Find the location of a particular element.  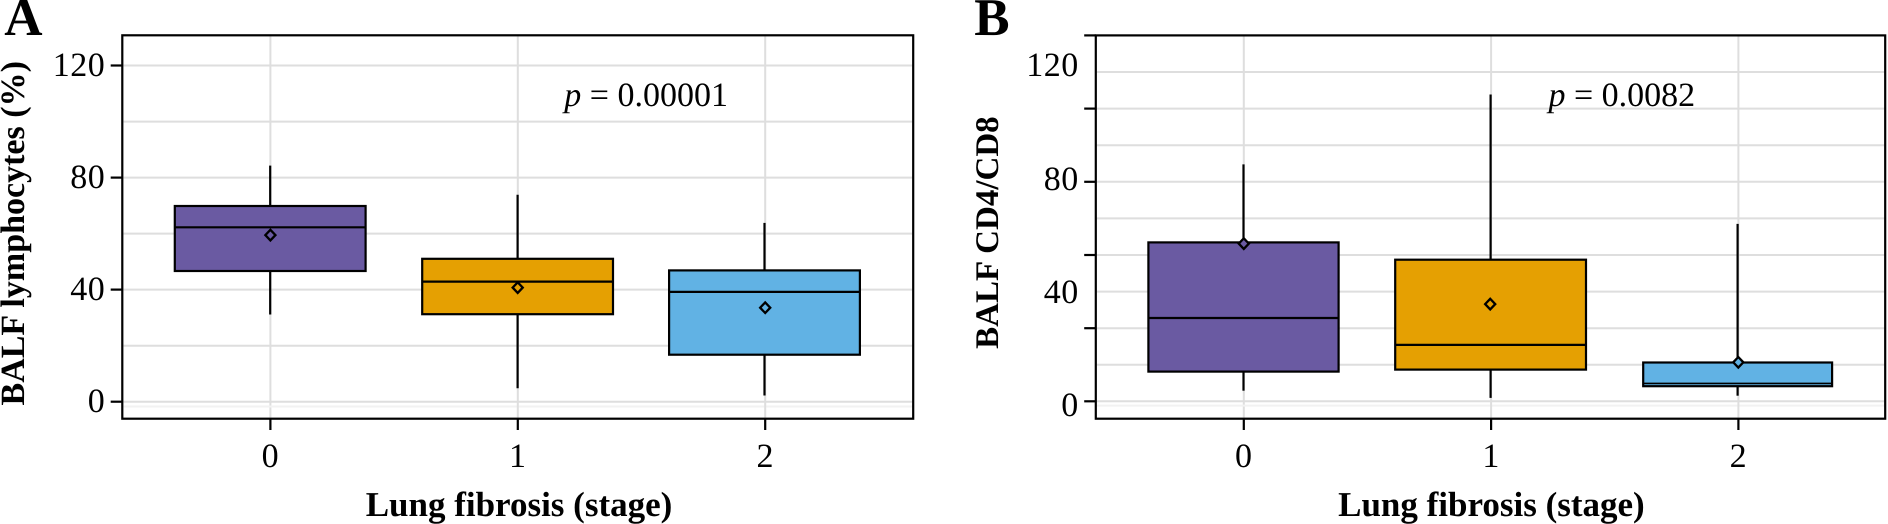

svg-text: BALF CD4/CD8 is located at coordinates (988, 232).